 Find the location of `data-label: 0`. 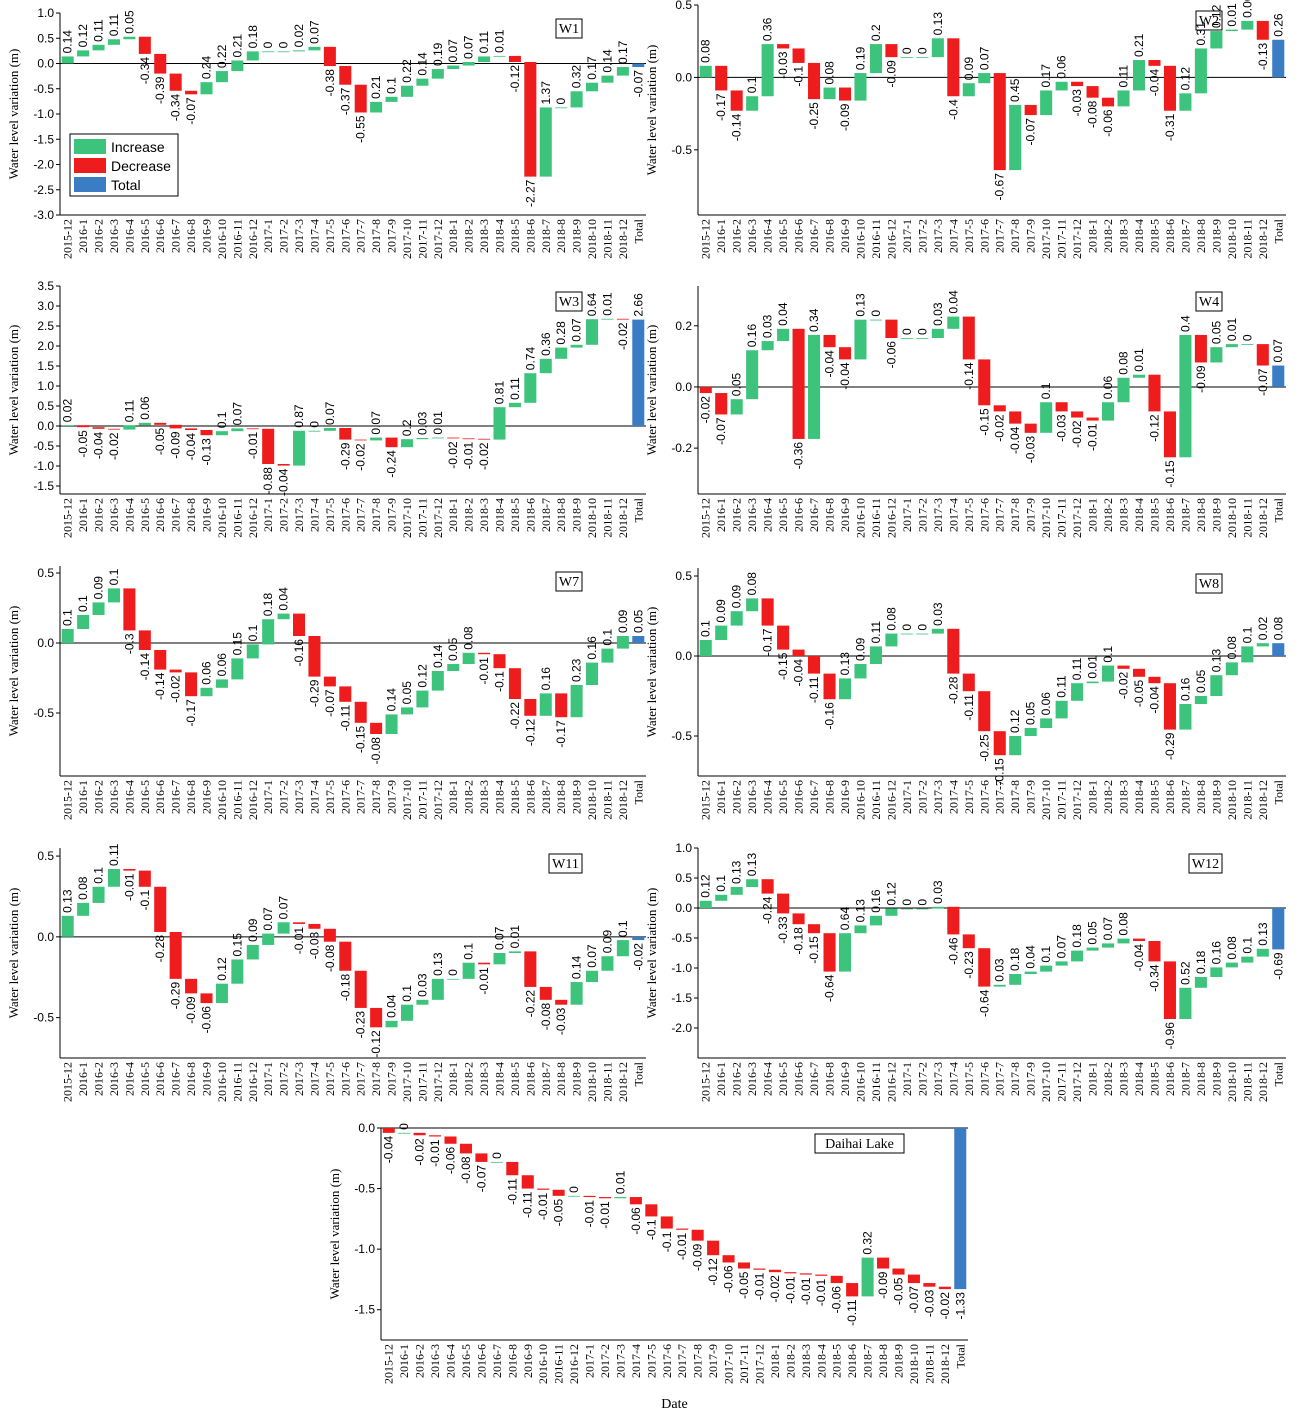

data-label: 0 is located at coordinates (268, 44).